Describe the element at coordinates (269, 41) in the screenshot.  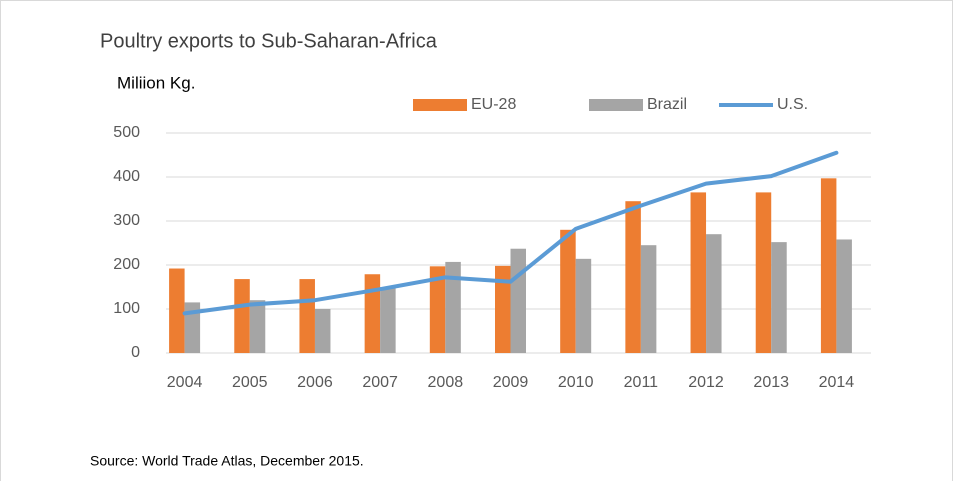
I see `chart-title: Poultry exports to Sub-Saharan-Africa` at that location.